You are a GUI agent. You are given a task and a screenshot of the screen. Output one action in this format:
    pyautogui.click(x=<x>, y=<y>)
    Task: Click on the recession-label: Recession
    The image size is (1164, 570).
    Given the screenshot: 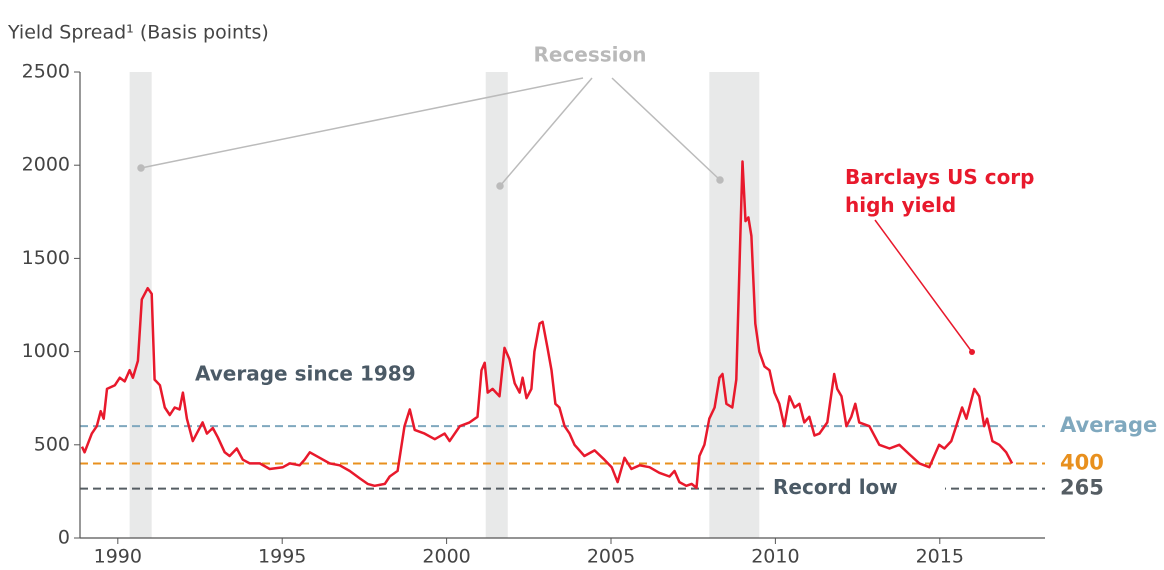 What is the action you would take?
    pyautogui.click(x=589, y=55)
    